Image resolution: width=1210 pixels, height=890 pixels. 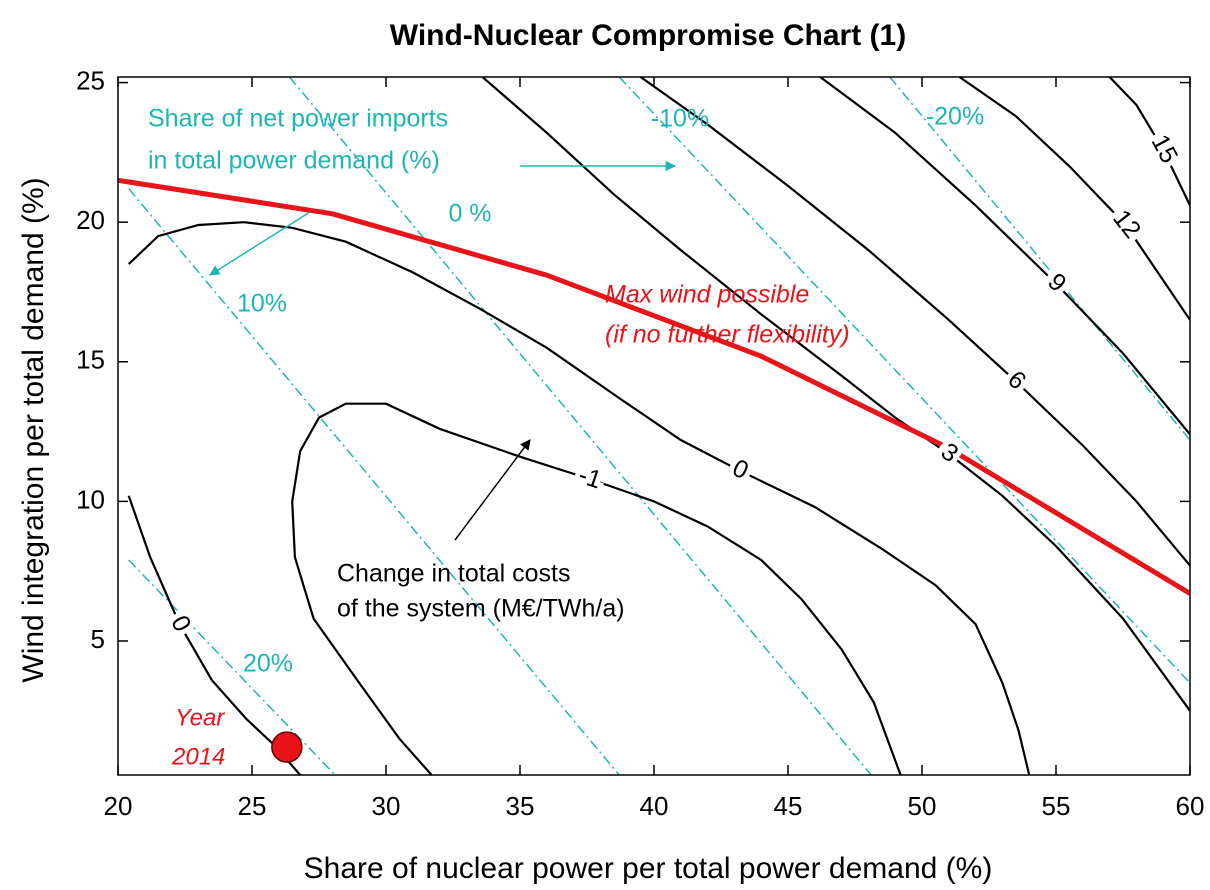 What do you see at coordinates (1165, 149) in the screenshot?
I see `contour-label: 15` at bounding box center [1165, 149].